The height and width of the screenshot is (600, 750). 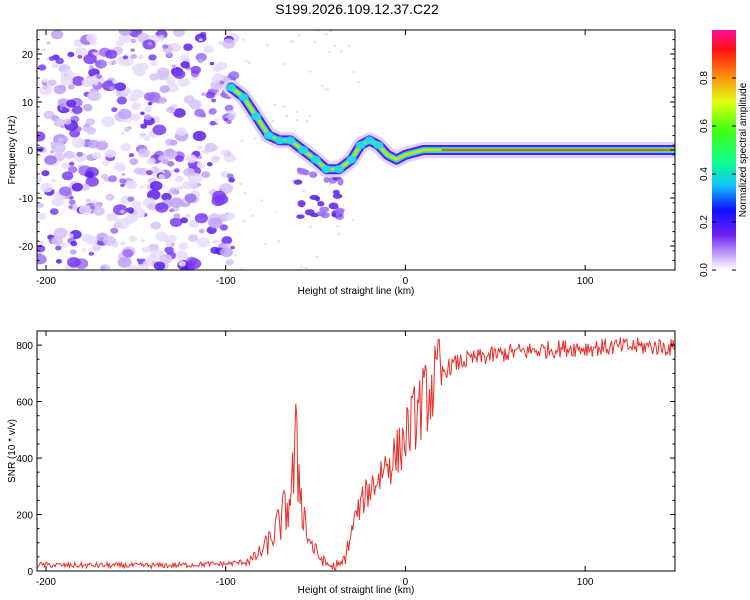 I want to click on snr-ytick-label: 800, so click(x=24, y=346).